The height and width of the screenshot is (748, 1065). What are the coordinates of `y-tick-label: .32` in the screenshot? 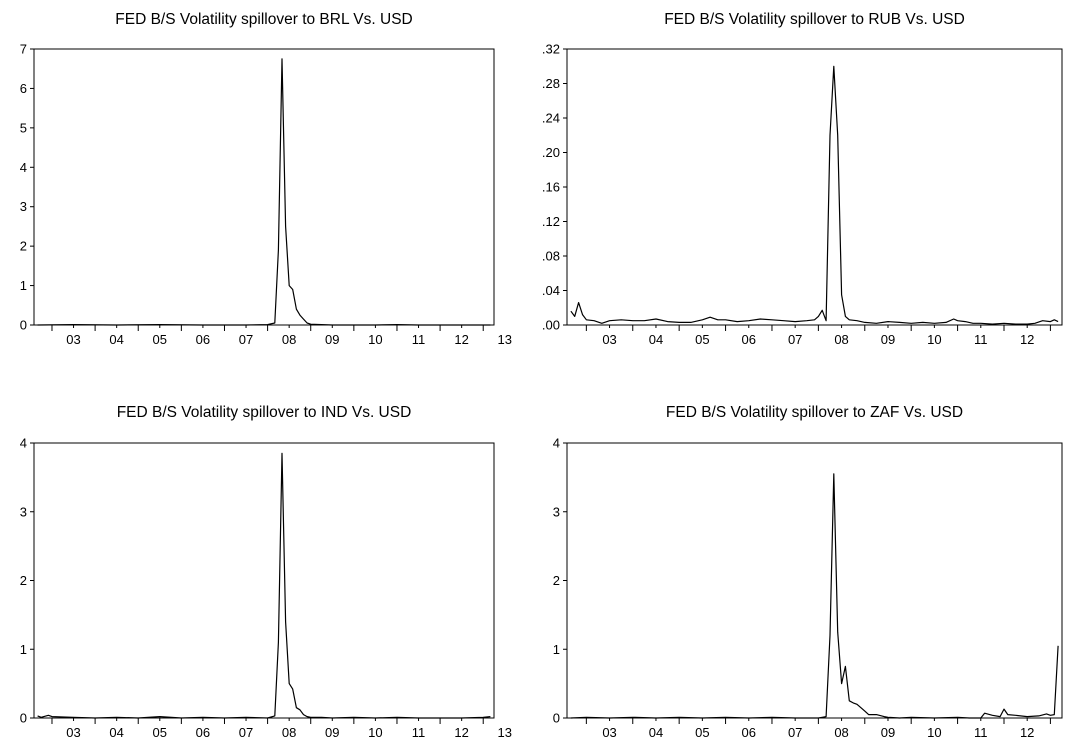 It's located at (551, 49).